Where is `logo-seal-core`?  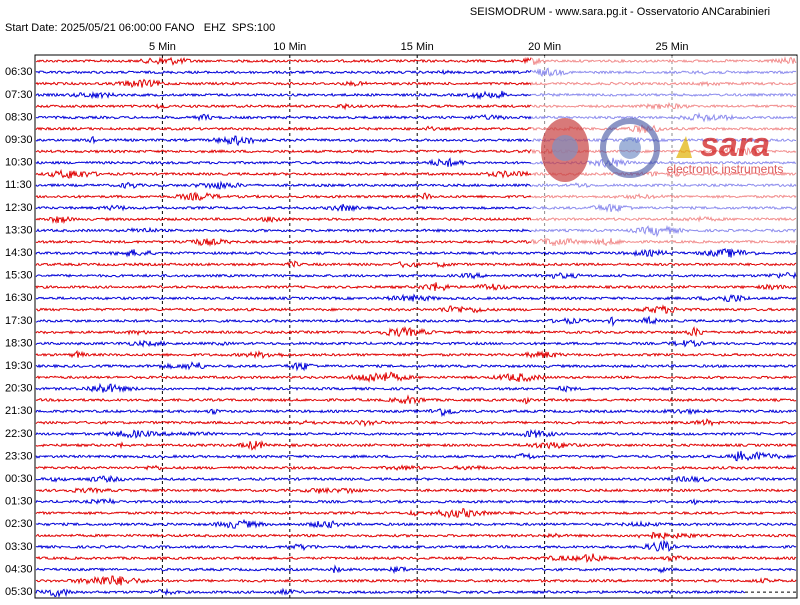 logo-seal-core is located at coordinates (630, 148).